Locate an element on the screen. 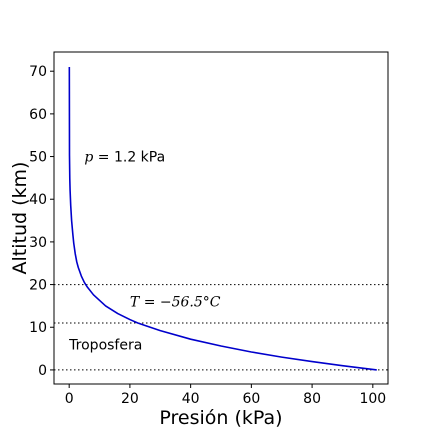 This screenshot has height=432, width=432. y-tick-label-60: 60 is located at coordinates (38, 115).